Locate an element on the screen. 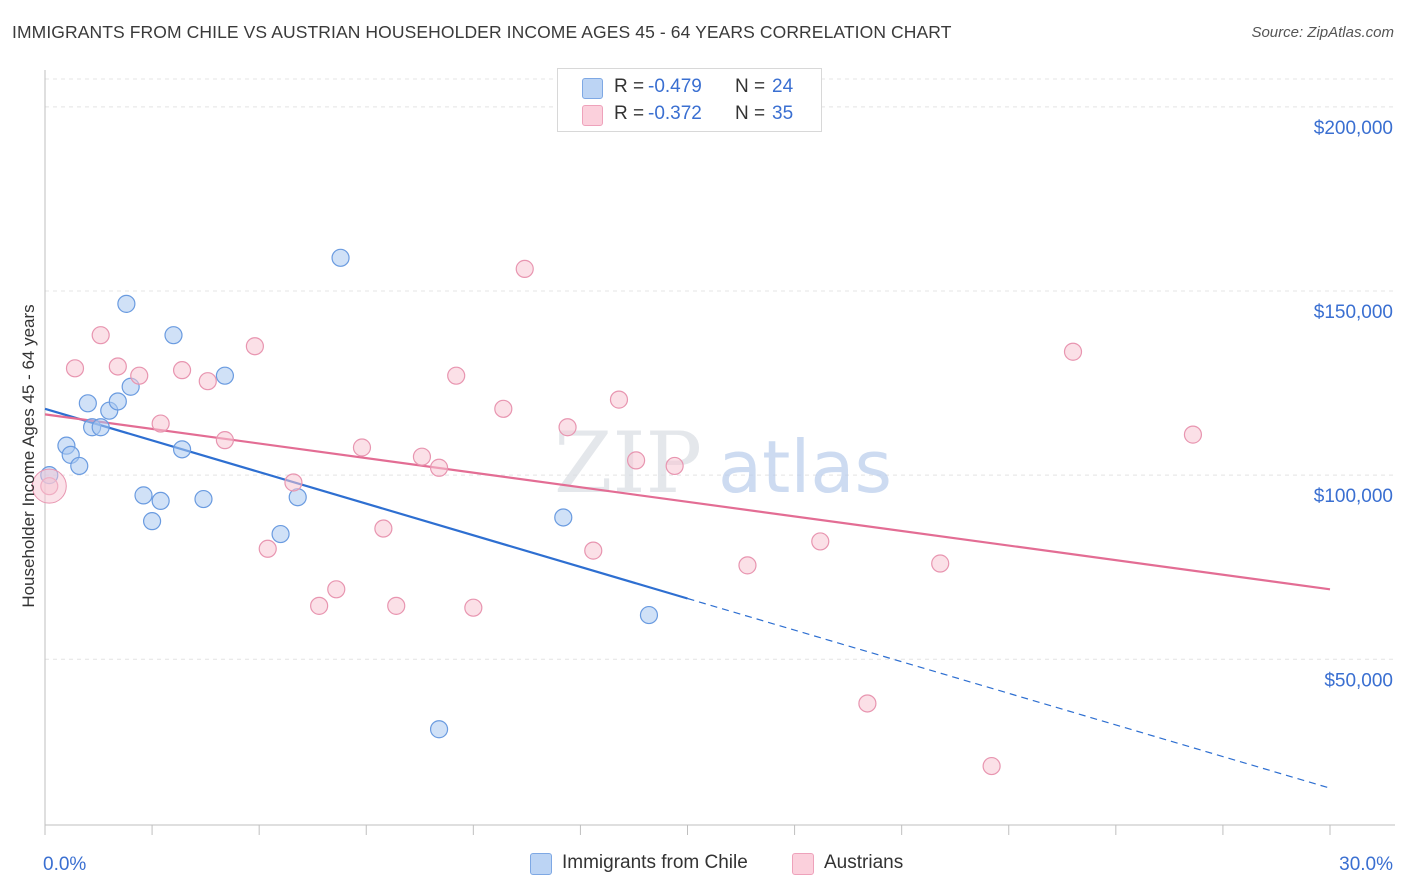 The width and height of the screenshot is (1406, 892). point-austrians-large is located at coordinates (49, 486).